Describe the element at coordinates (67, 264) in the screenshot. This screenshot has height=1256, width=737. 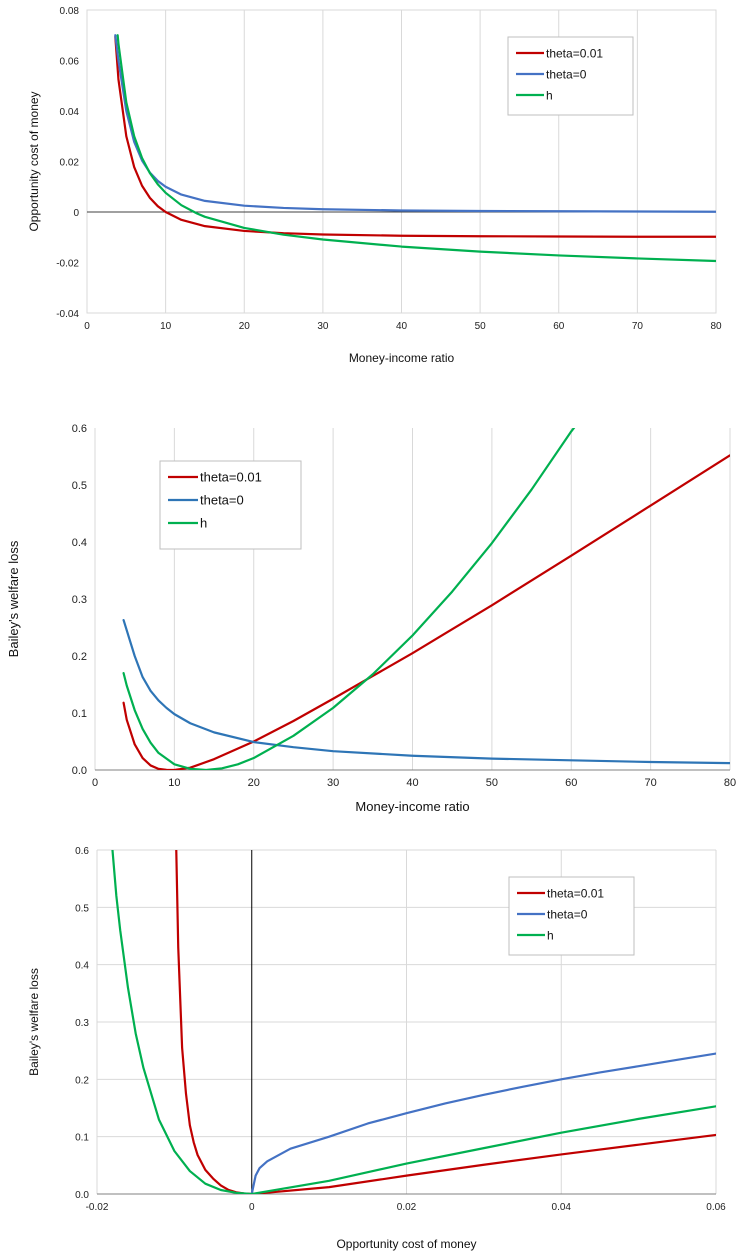
I see `y-tick-label: -0.02` at that location.